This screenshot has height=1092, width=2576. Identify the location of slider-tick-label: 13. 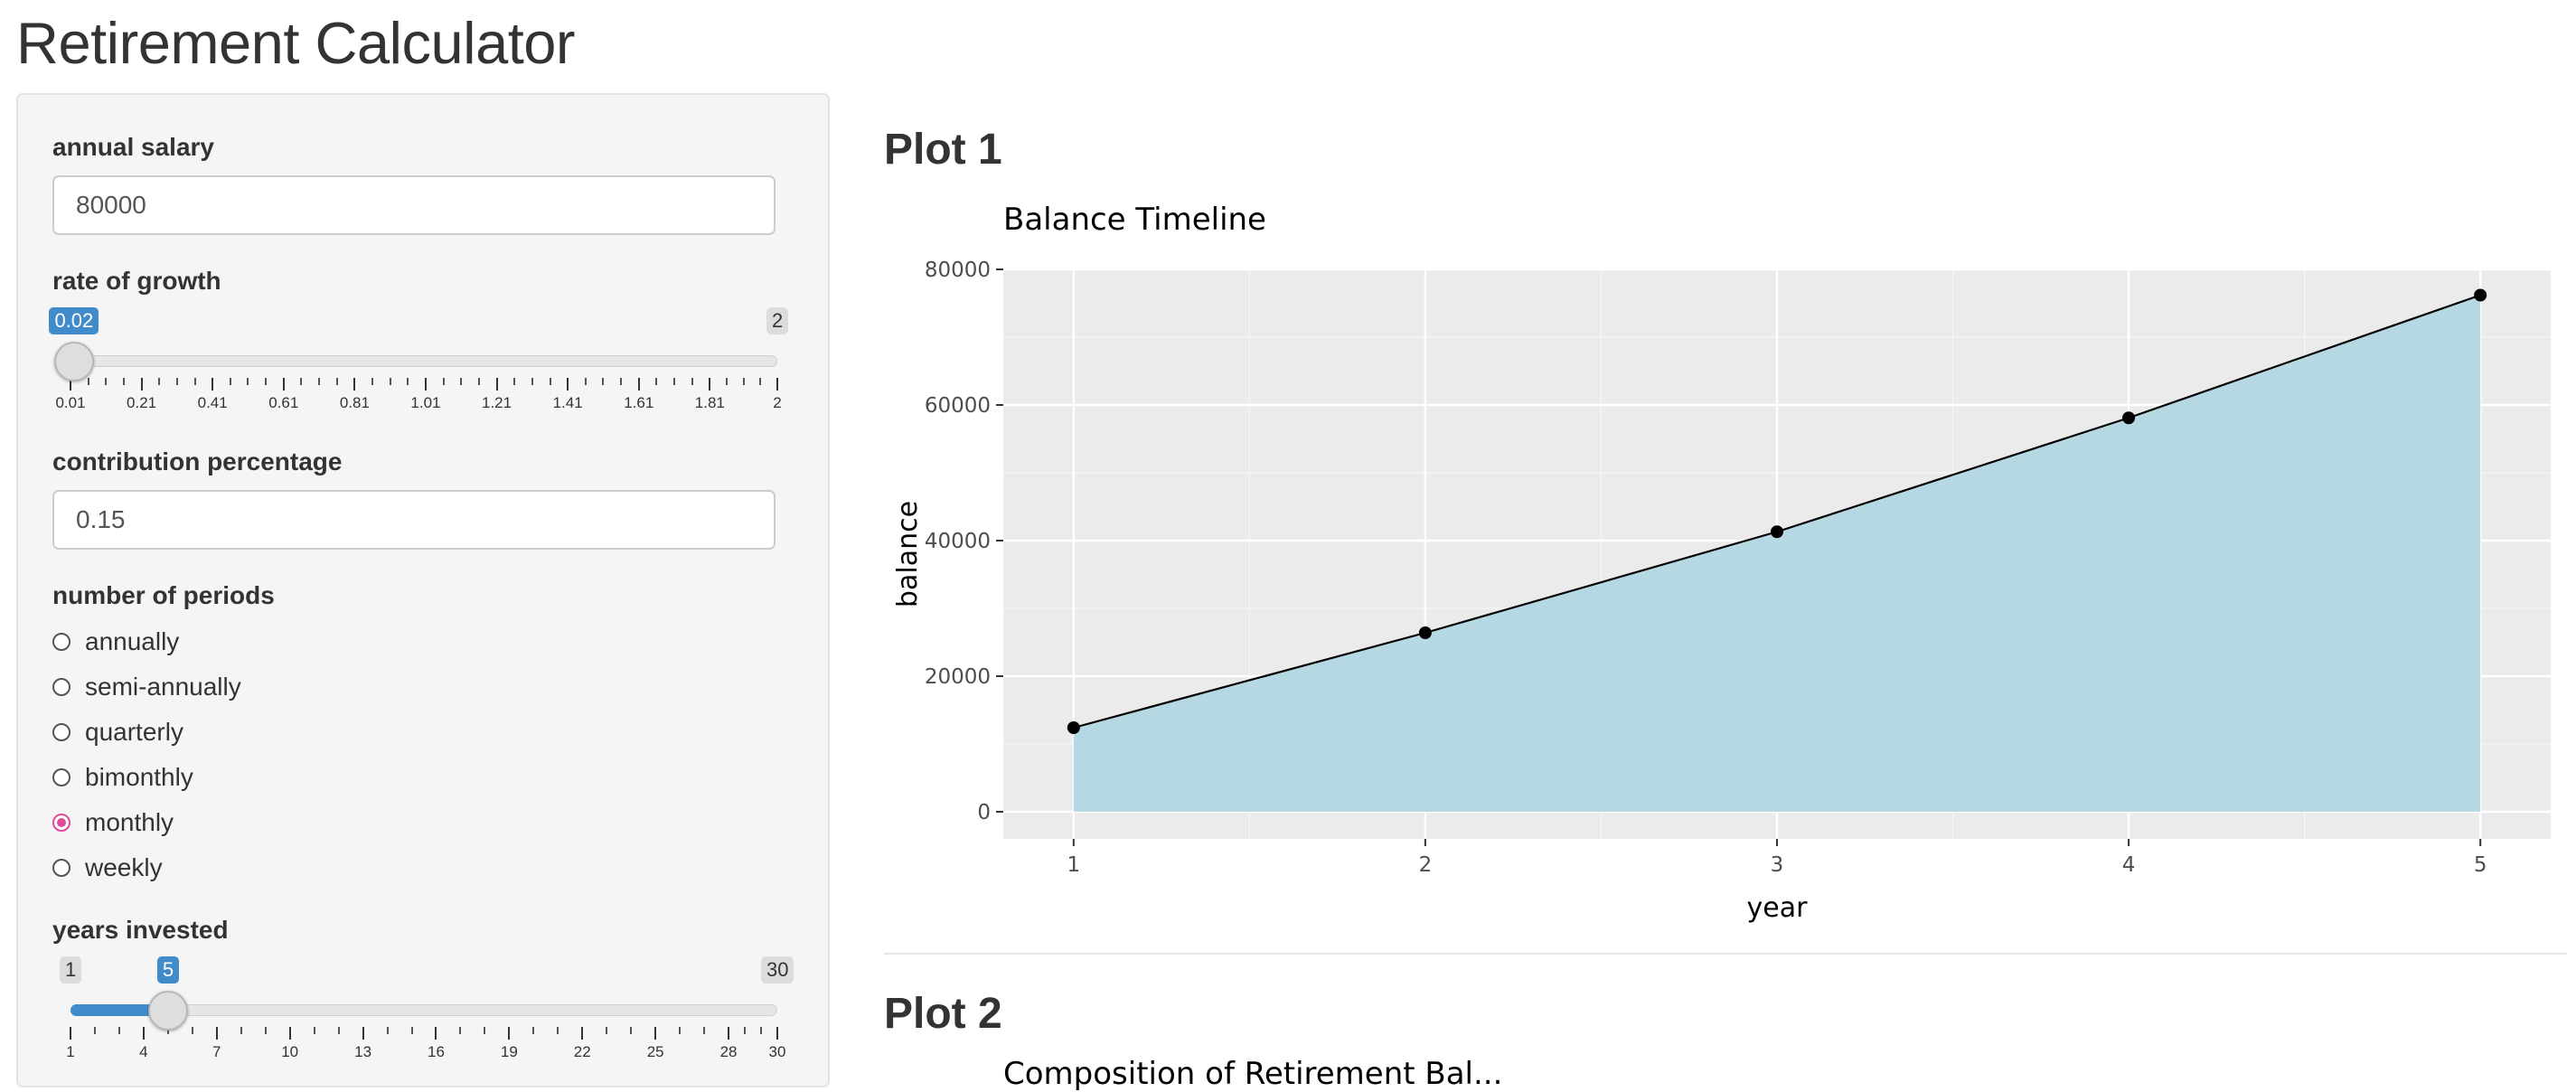
(363, 1051).